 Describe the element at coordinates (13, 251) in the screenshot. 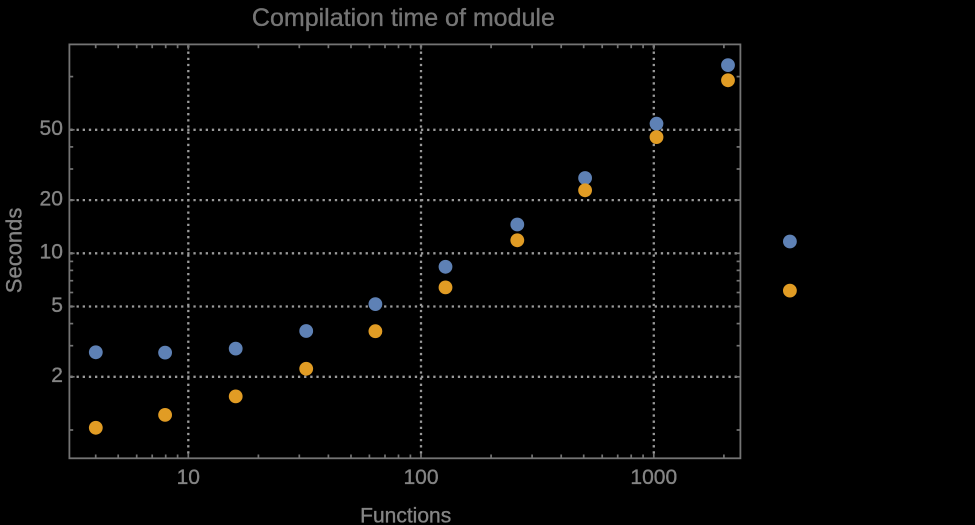

I see `svg-text: Seconds` at that location.